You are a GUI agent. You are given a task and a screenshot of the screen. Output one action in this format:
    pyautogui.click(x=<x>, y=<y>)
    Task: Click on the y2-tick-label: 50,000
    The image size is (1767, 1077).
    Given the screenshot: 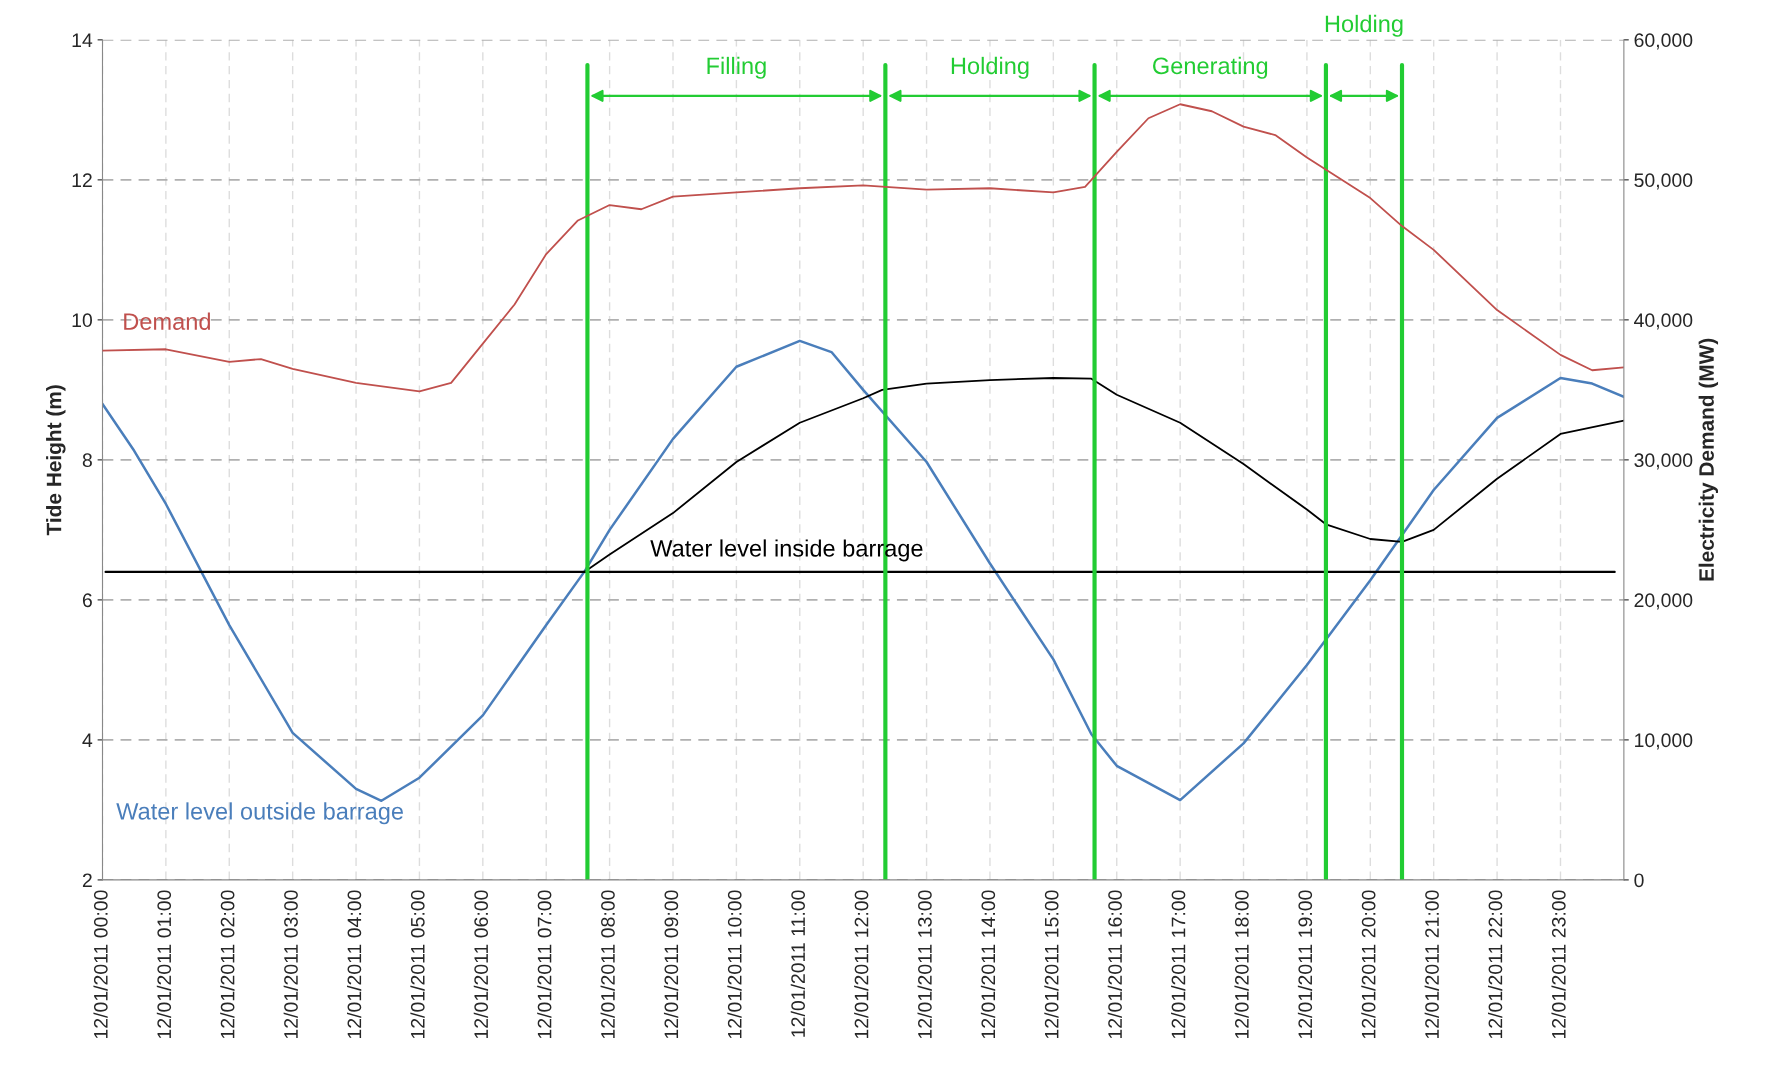 What is the action you would take?
    pyautogui.click(x=1663, y=181)
    